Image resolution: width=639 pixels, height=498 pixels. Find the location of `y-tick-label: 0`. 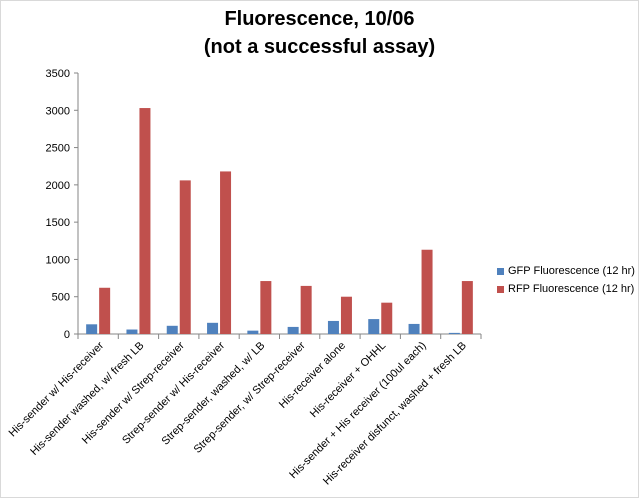

y-tick-label: 0 is located at coordinates (67, 335).